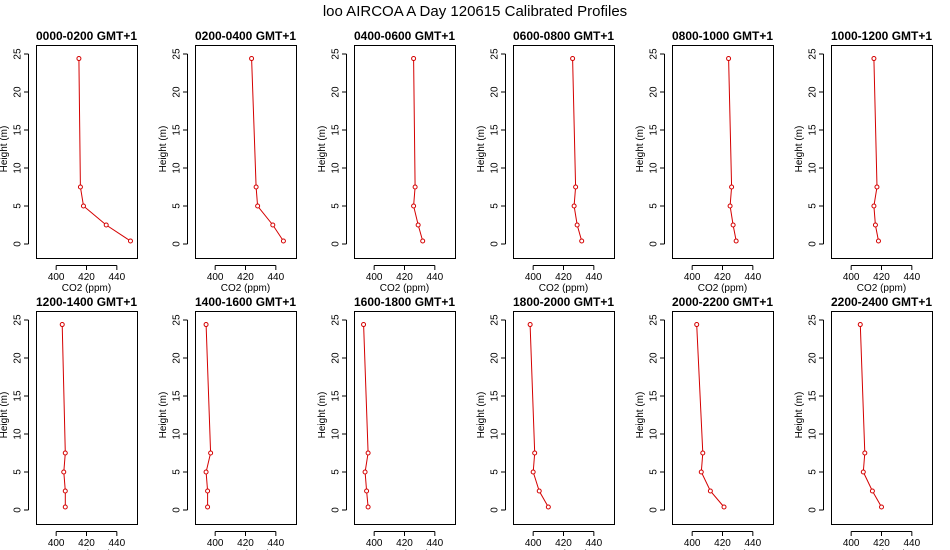  Describe the element at coordinates (881, 36) in the screenshot. I see `panel-title: 1000-1200 GMT+1` at that location.